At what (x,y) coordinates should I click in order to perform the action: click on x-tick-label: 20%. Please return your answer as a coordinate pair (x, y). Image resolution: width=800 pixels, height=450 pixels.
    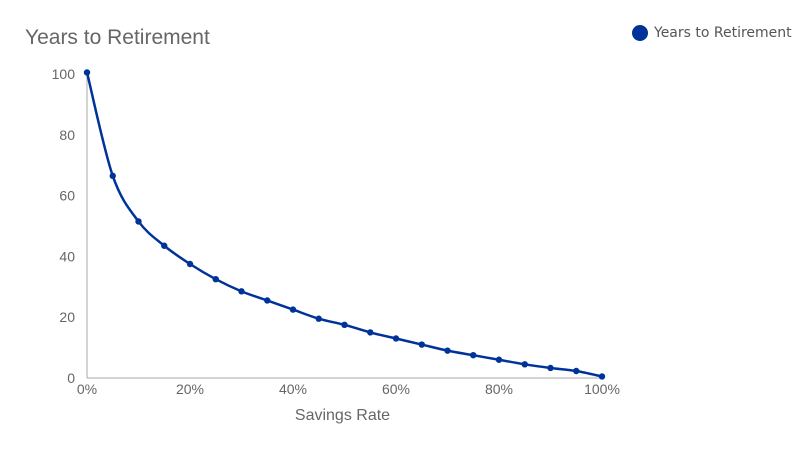
    Looking at the image, I should click on (190, 389).